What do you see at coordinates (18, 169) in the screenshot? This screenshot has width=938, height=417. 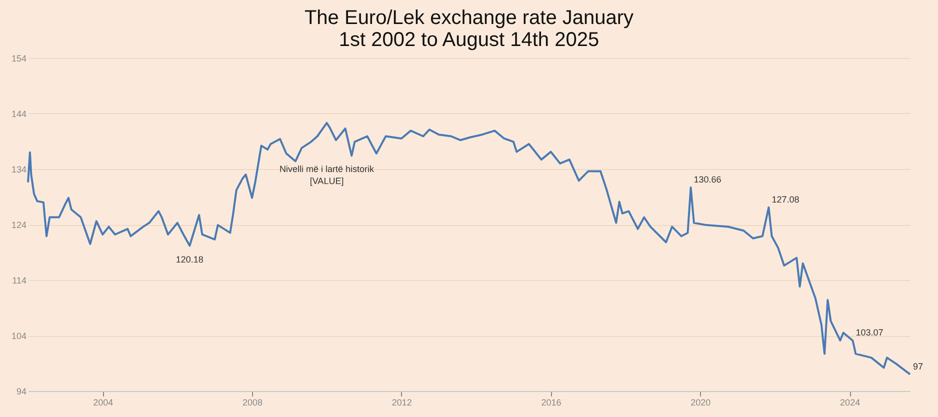 I see `y-tick-label: 134` at bounding box center [18, 169].